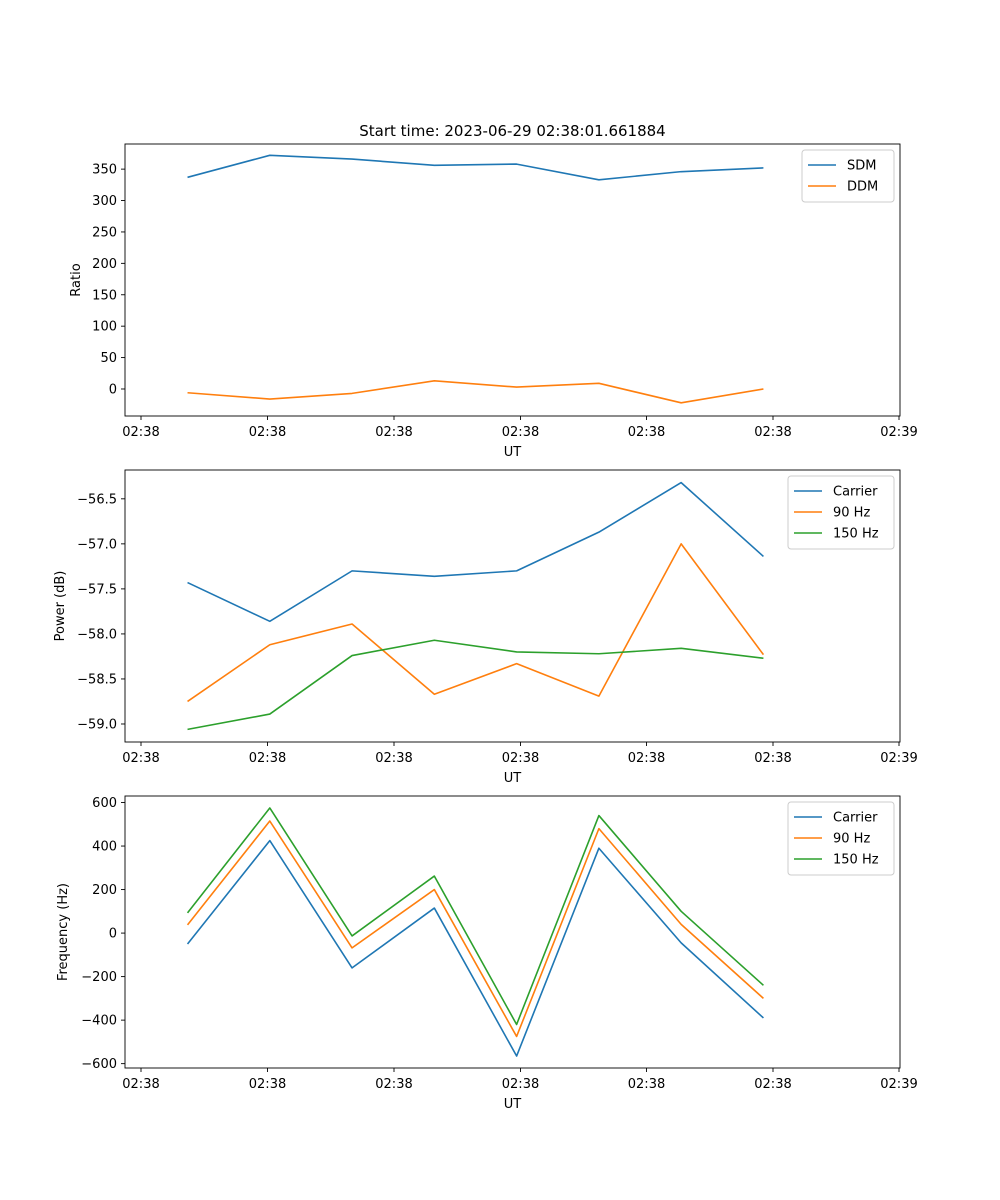 The image size is (1000, 1200). Describe the element at coordinates (104, 847) in the screenshot. I see `y-tick-label: 400` at that location.